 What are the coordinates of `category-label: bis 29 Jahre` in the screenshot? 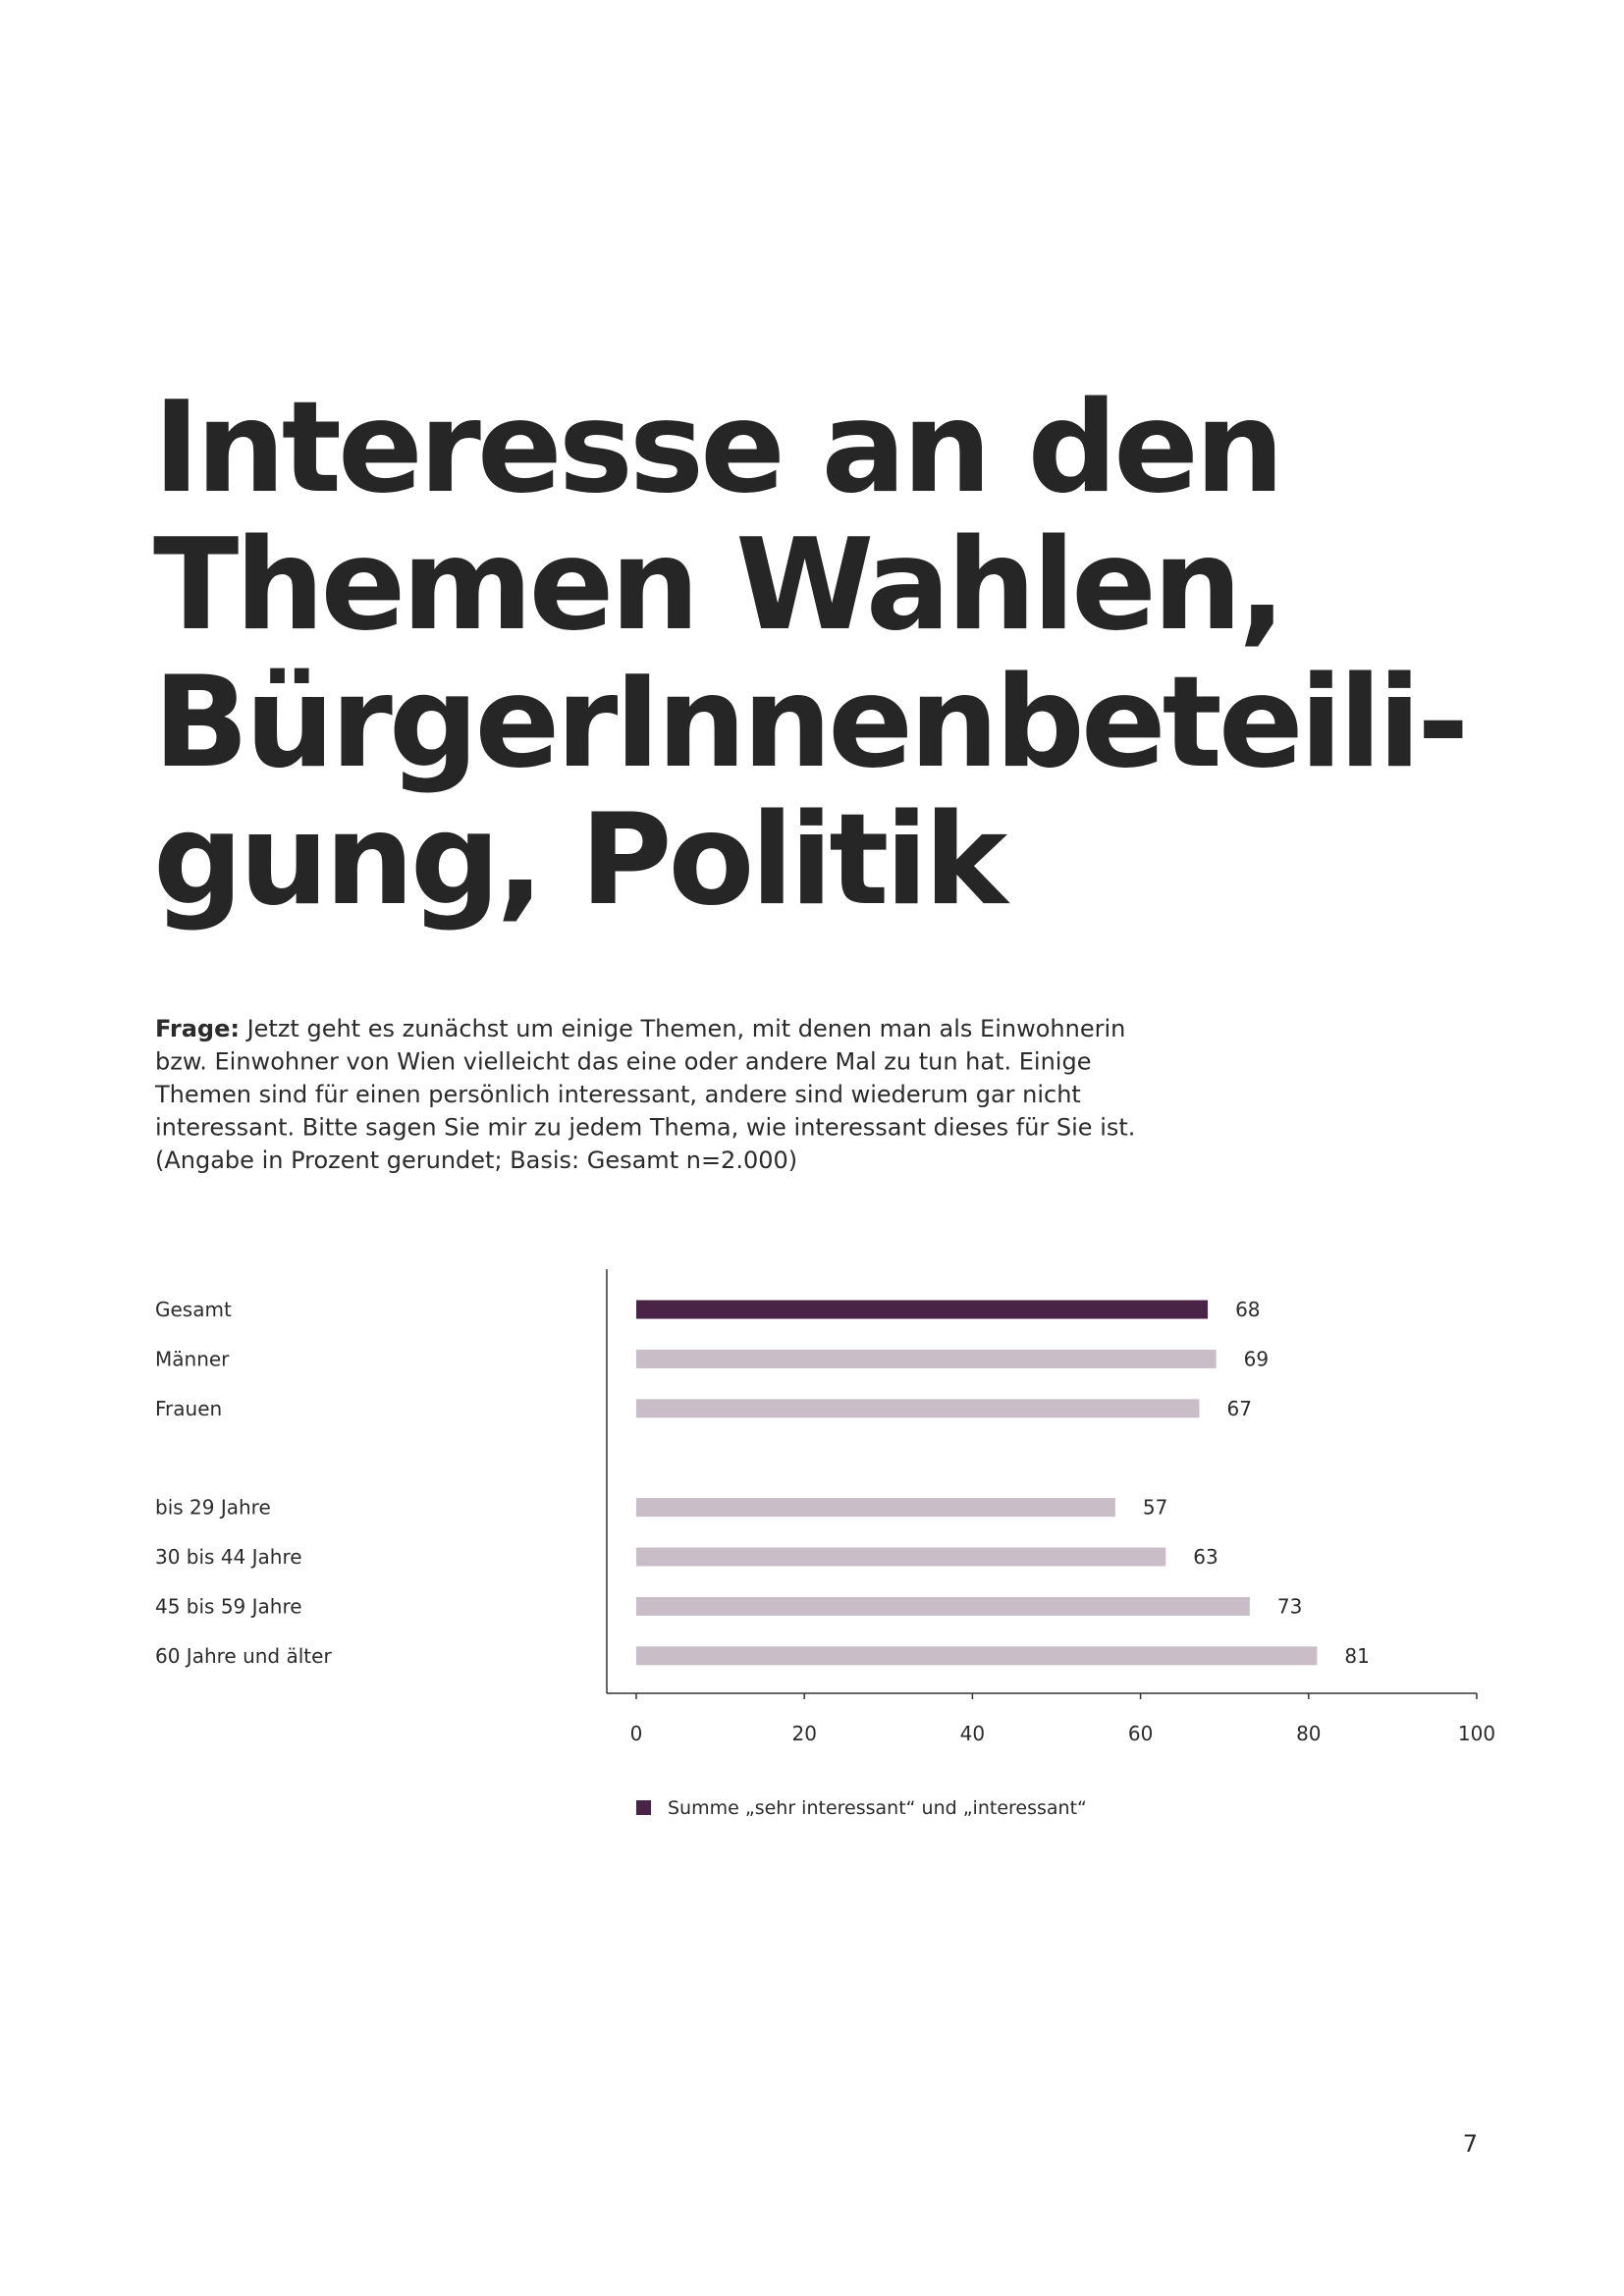 It's located at (213, 1508).